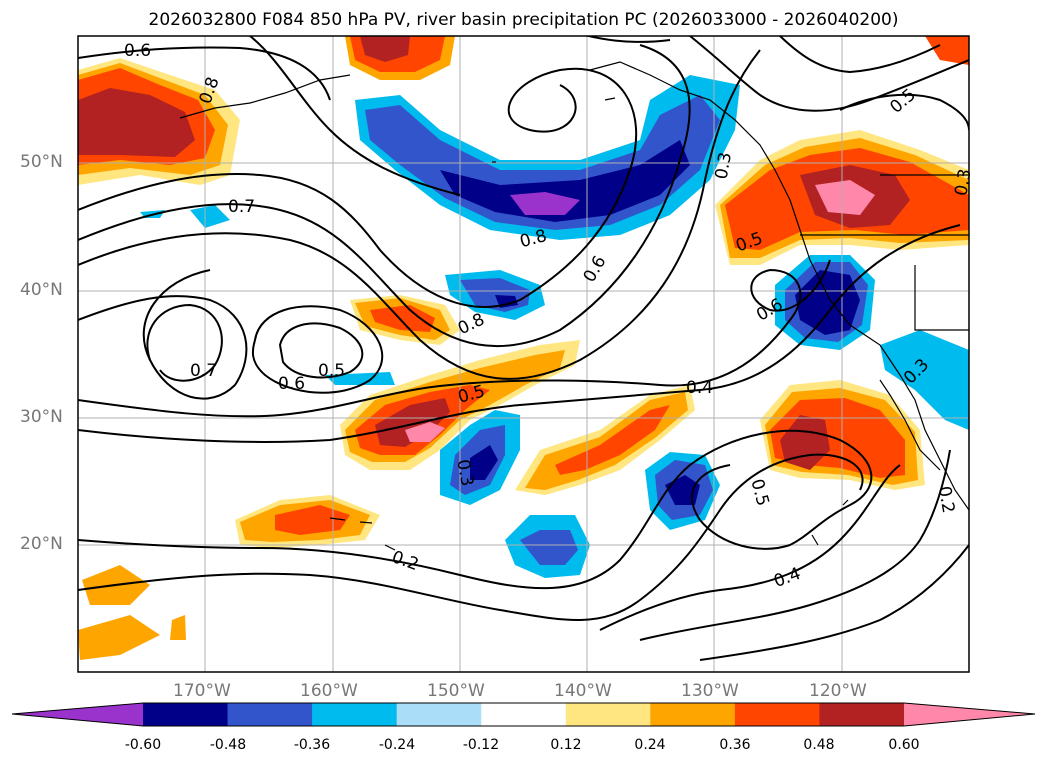  What do you see at coordinates (331, 371) in the screenshot?
I see `contour-label: 0.5` at bounding box center [331, 371].